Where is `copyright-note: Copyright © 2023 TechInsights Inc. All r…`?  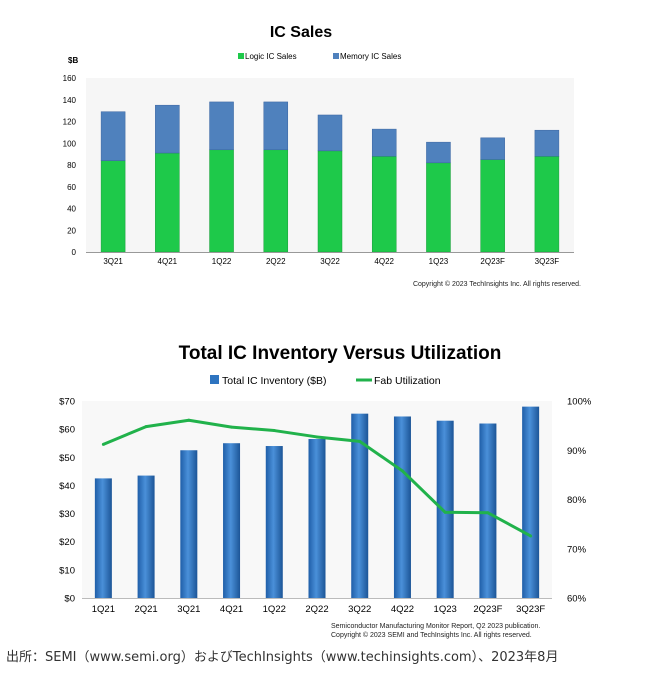 copyright-note: Copyright © 2023 TechInsights Inc. All r… is located at coordinates (497, 284).